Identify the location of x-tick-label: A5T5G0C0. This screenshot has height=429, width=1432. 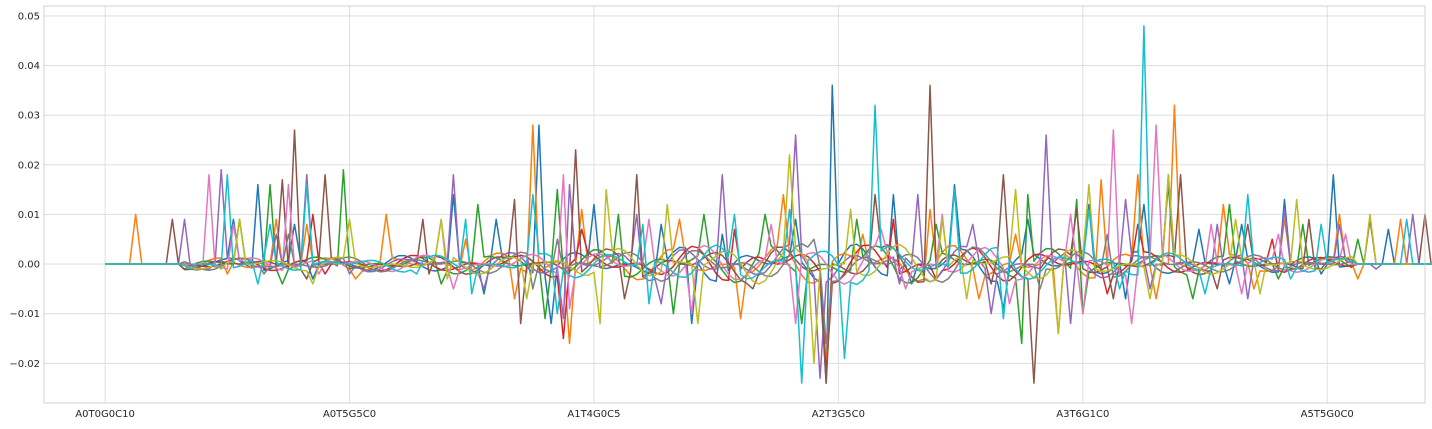
(1327, 414).